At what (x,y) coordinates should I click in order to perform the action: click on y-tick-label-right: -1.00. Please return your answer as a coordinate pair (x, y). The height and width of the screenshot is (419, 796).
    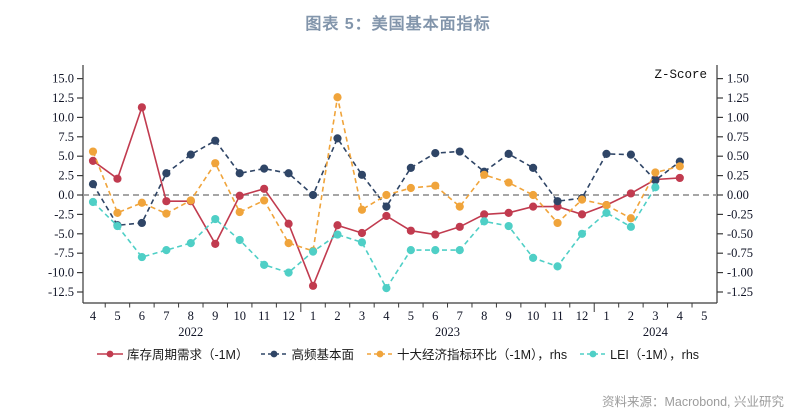
    Looking at the image, I should click on (740, 273).